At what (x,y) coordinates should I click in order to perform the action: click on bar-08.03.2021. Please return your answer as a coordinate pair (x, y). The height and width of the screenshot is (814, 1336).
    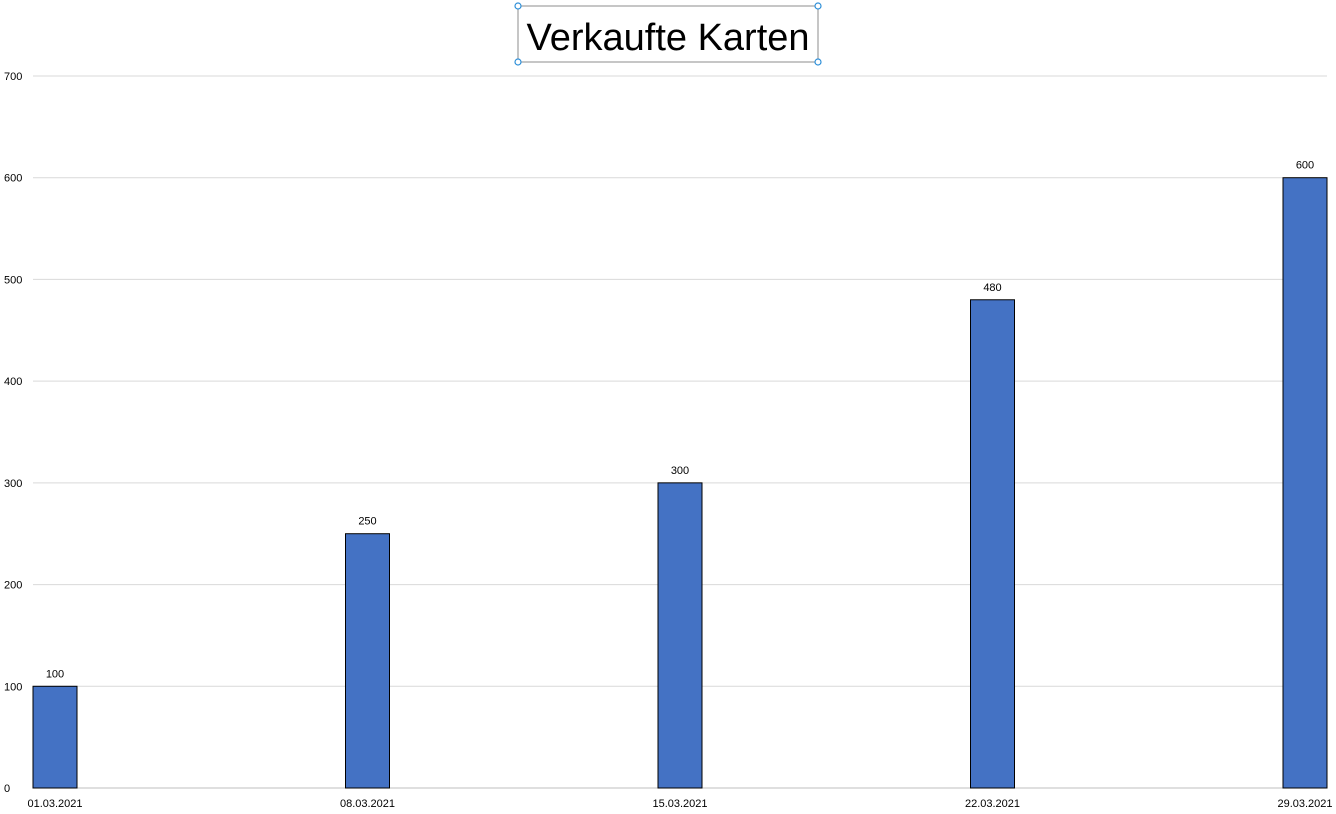
    Looking at the image, I should click on (367, 661).